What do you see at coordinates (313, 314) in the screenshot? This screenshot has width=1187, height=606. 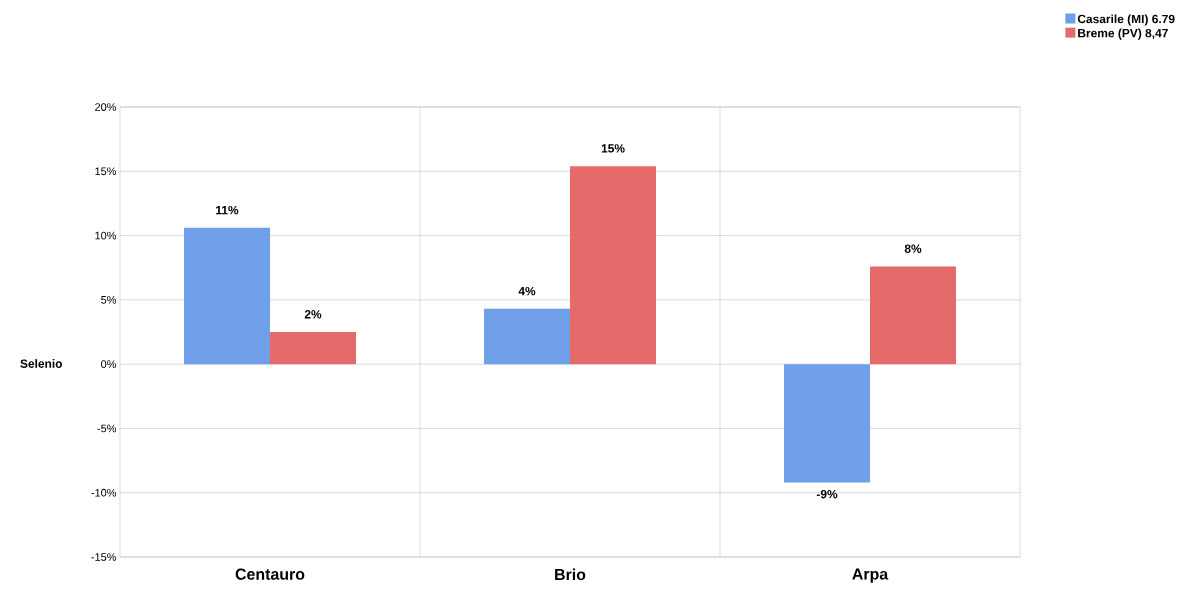 I see `data-label: 2%` at bounding box center [313, 314].